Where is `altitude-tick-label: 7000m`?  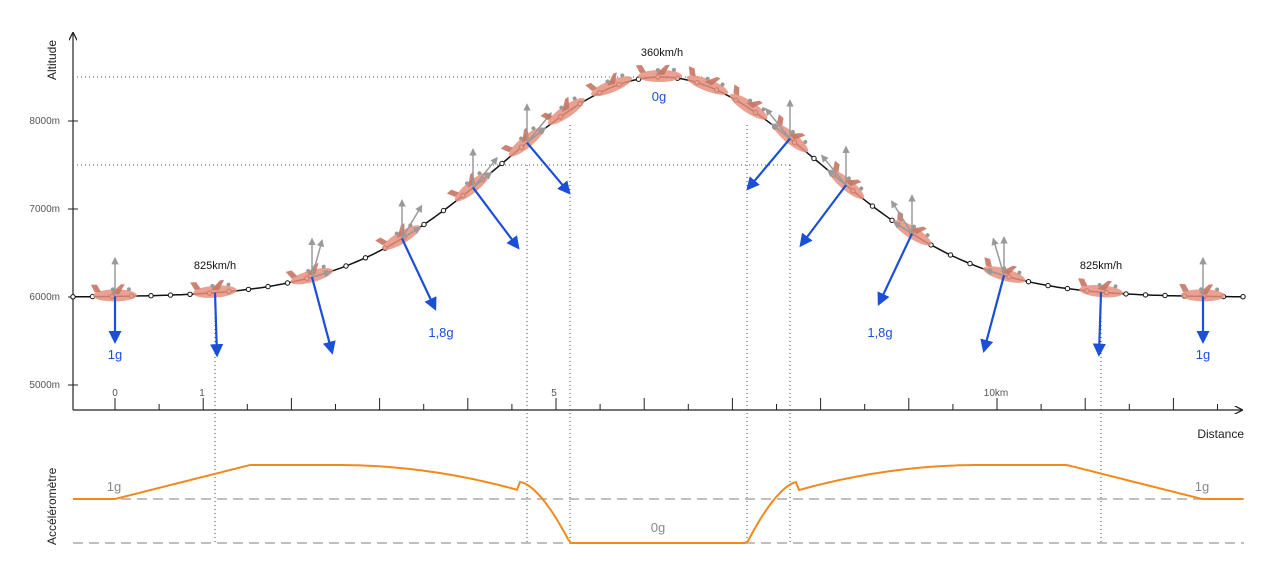
altitude-tick-label: 7000m is located at coordinates (44, 209).